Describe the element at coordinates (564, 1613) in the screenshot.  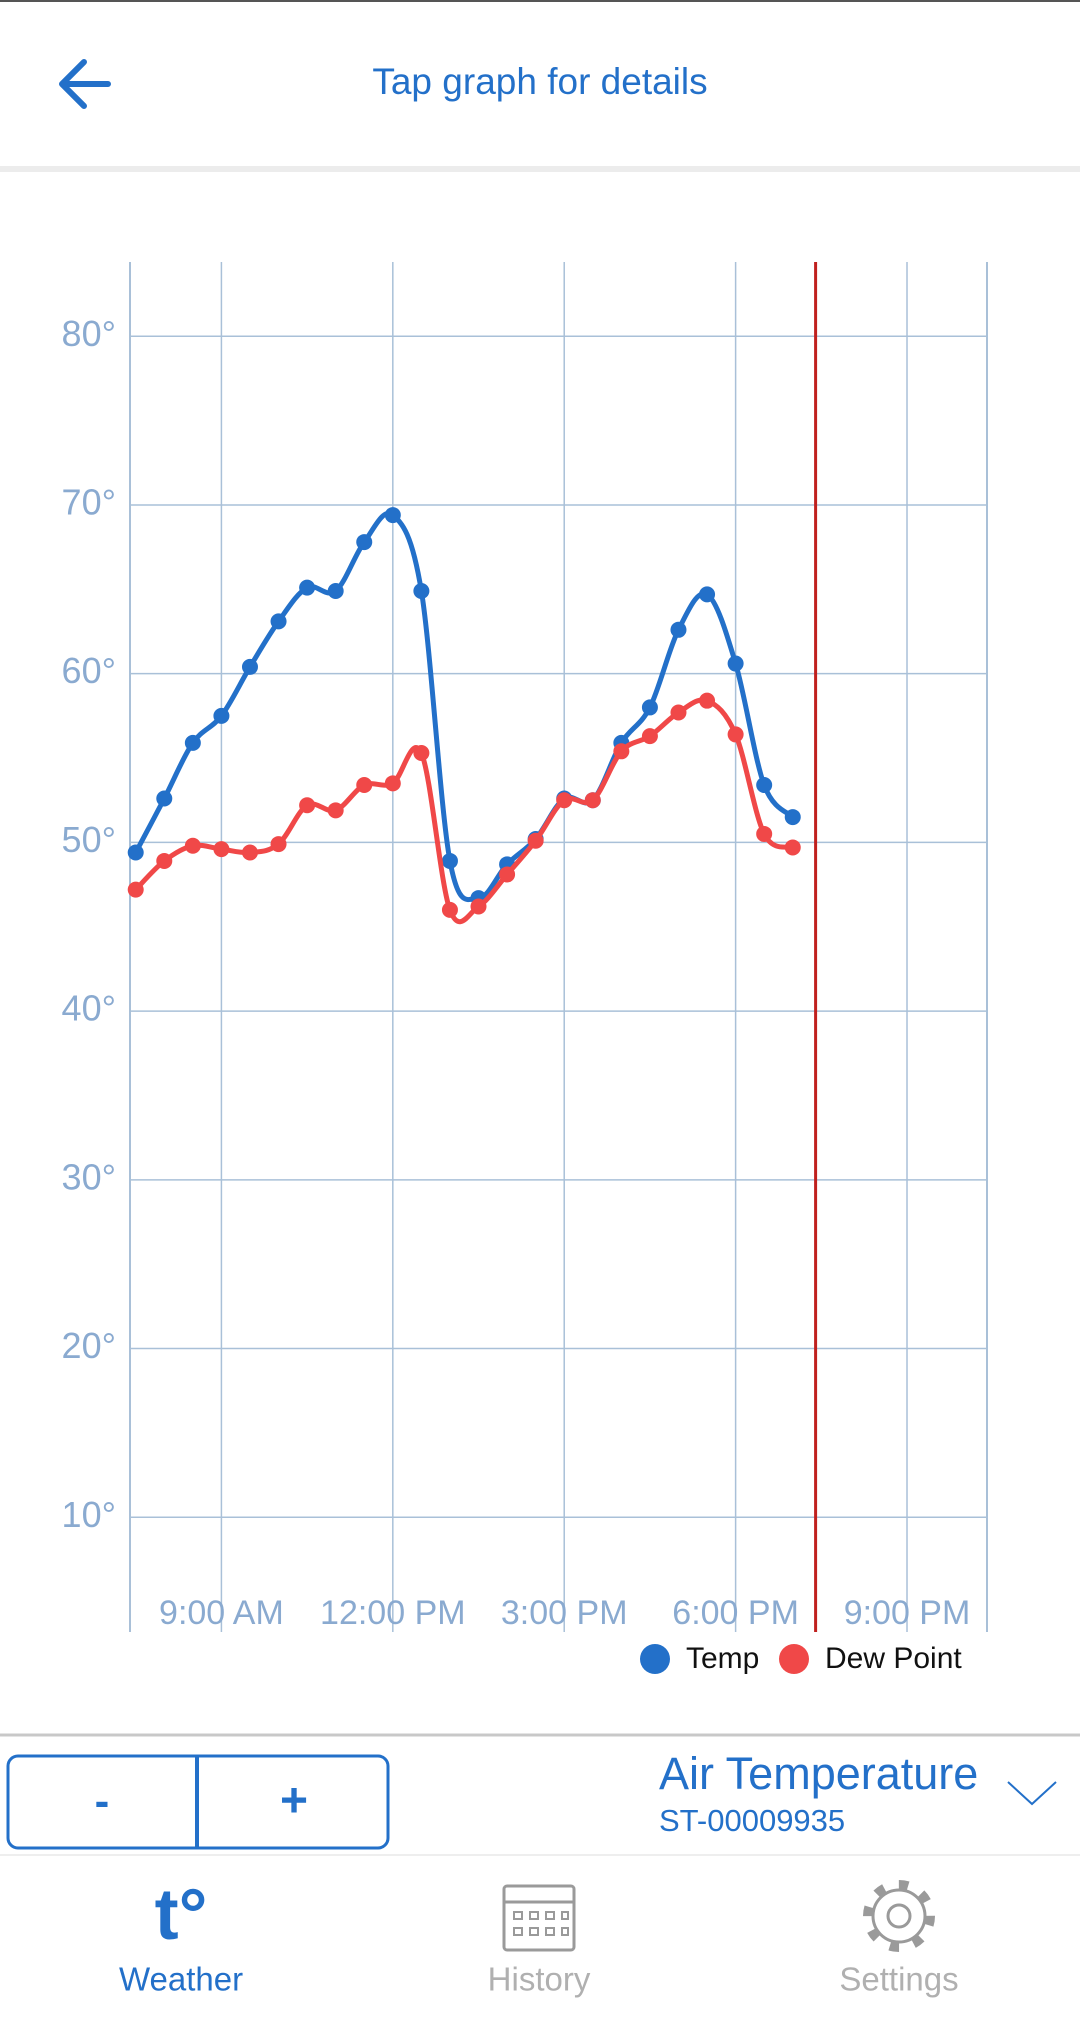
I see `x-tick-label: 3:00 PM` at that location.